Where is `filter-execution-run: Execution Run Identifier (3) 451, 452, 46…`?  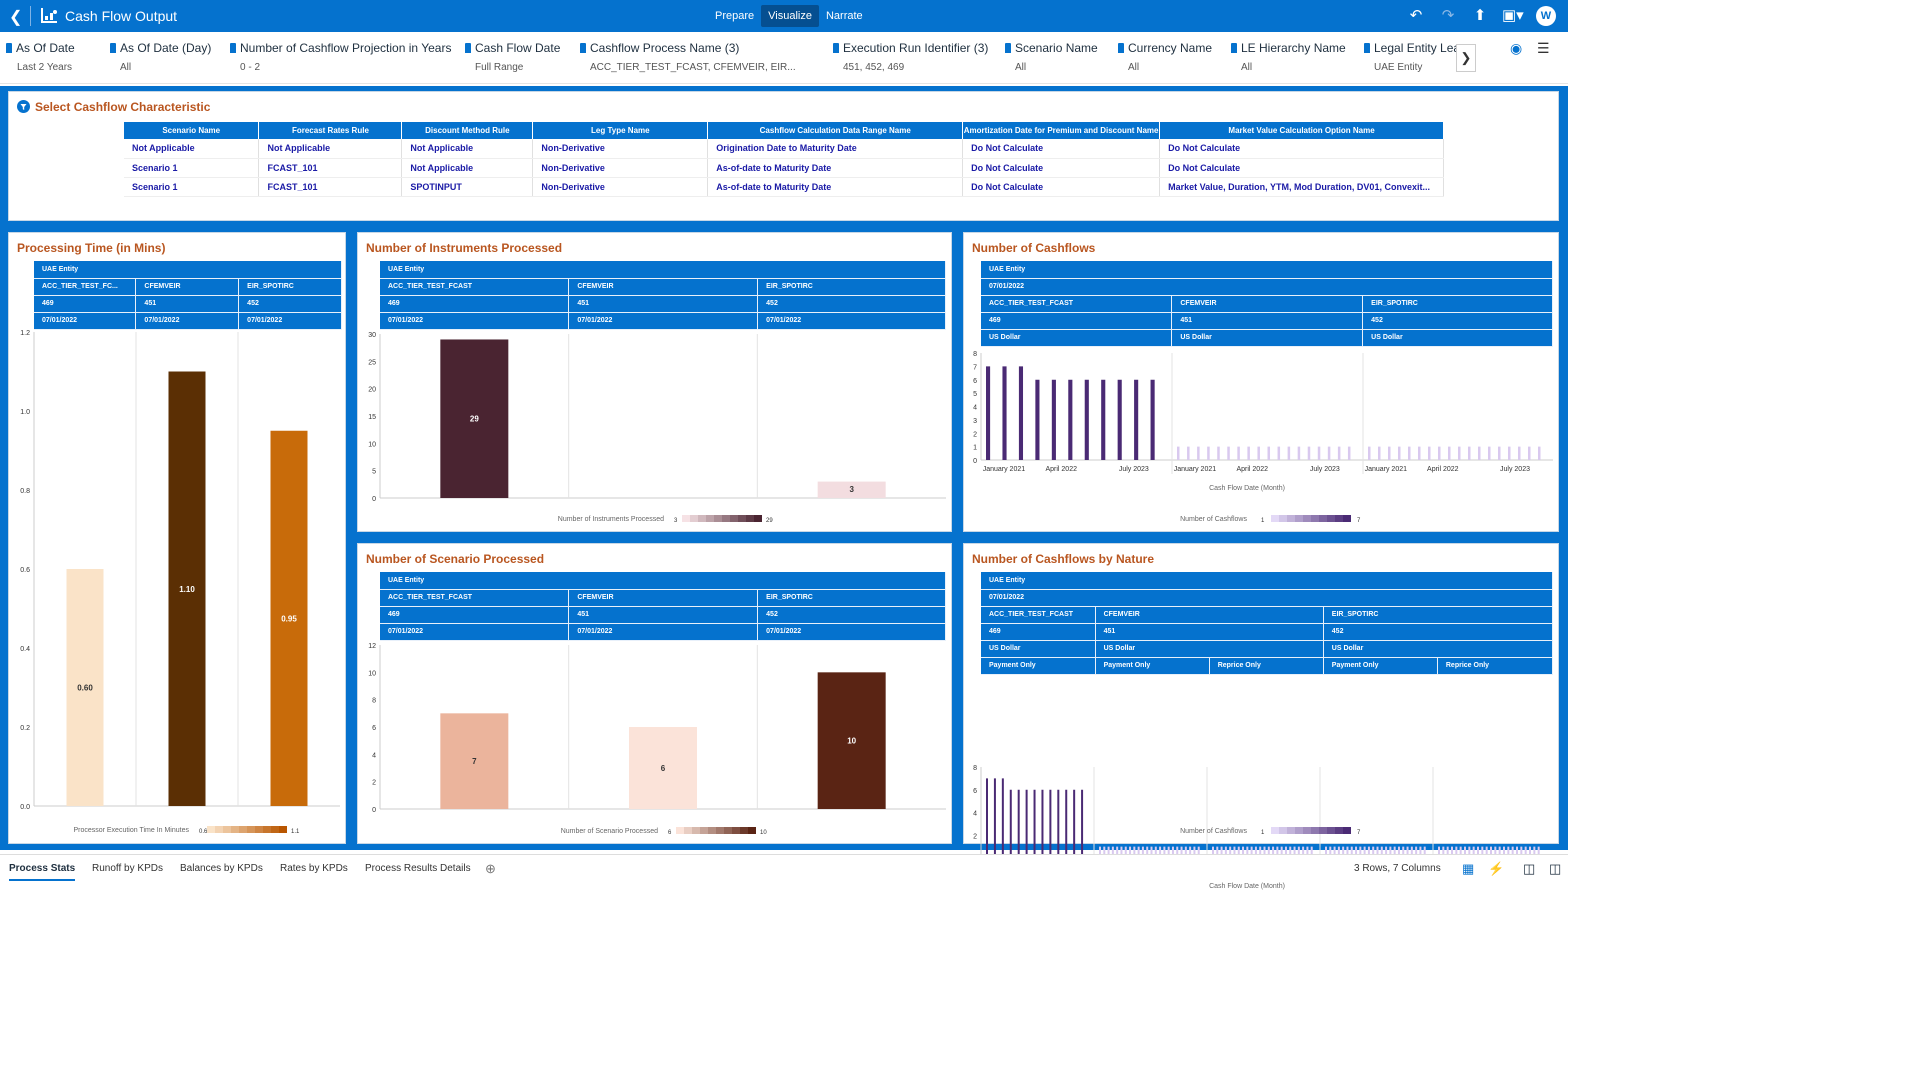 filter-execution-run: Execution Run Identifier (3) 451, 452, 46… is located at coordinates (910, 57).